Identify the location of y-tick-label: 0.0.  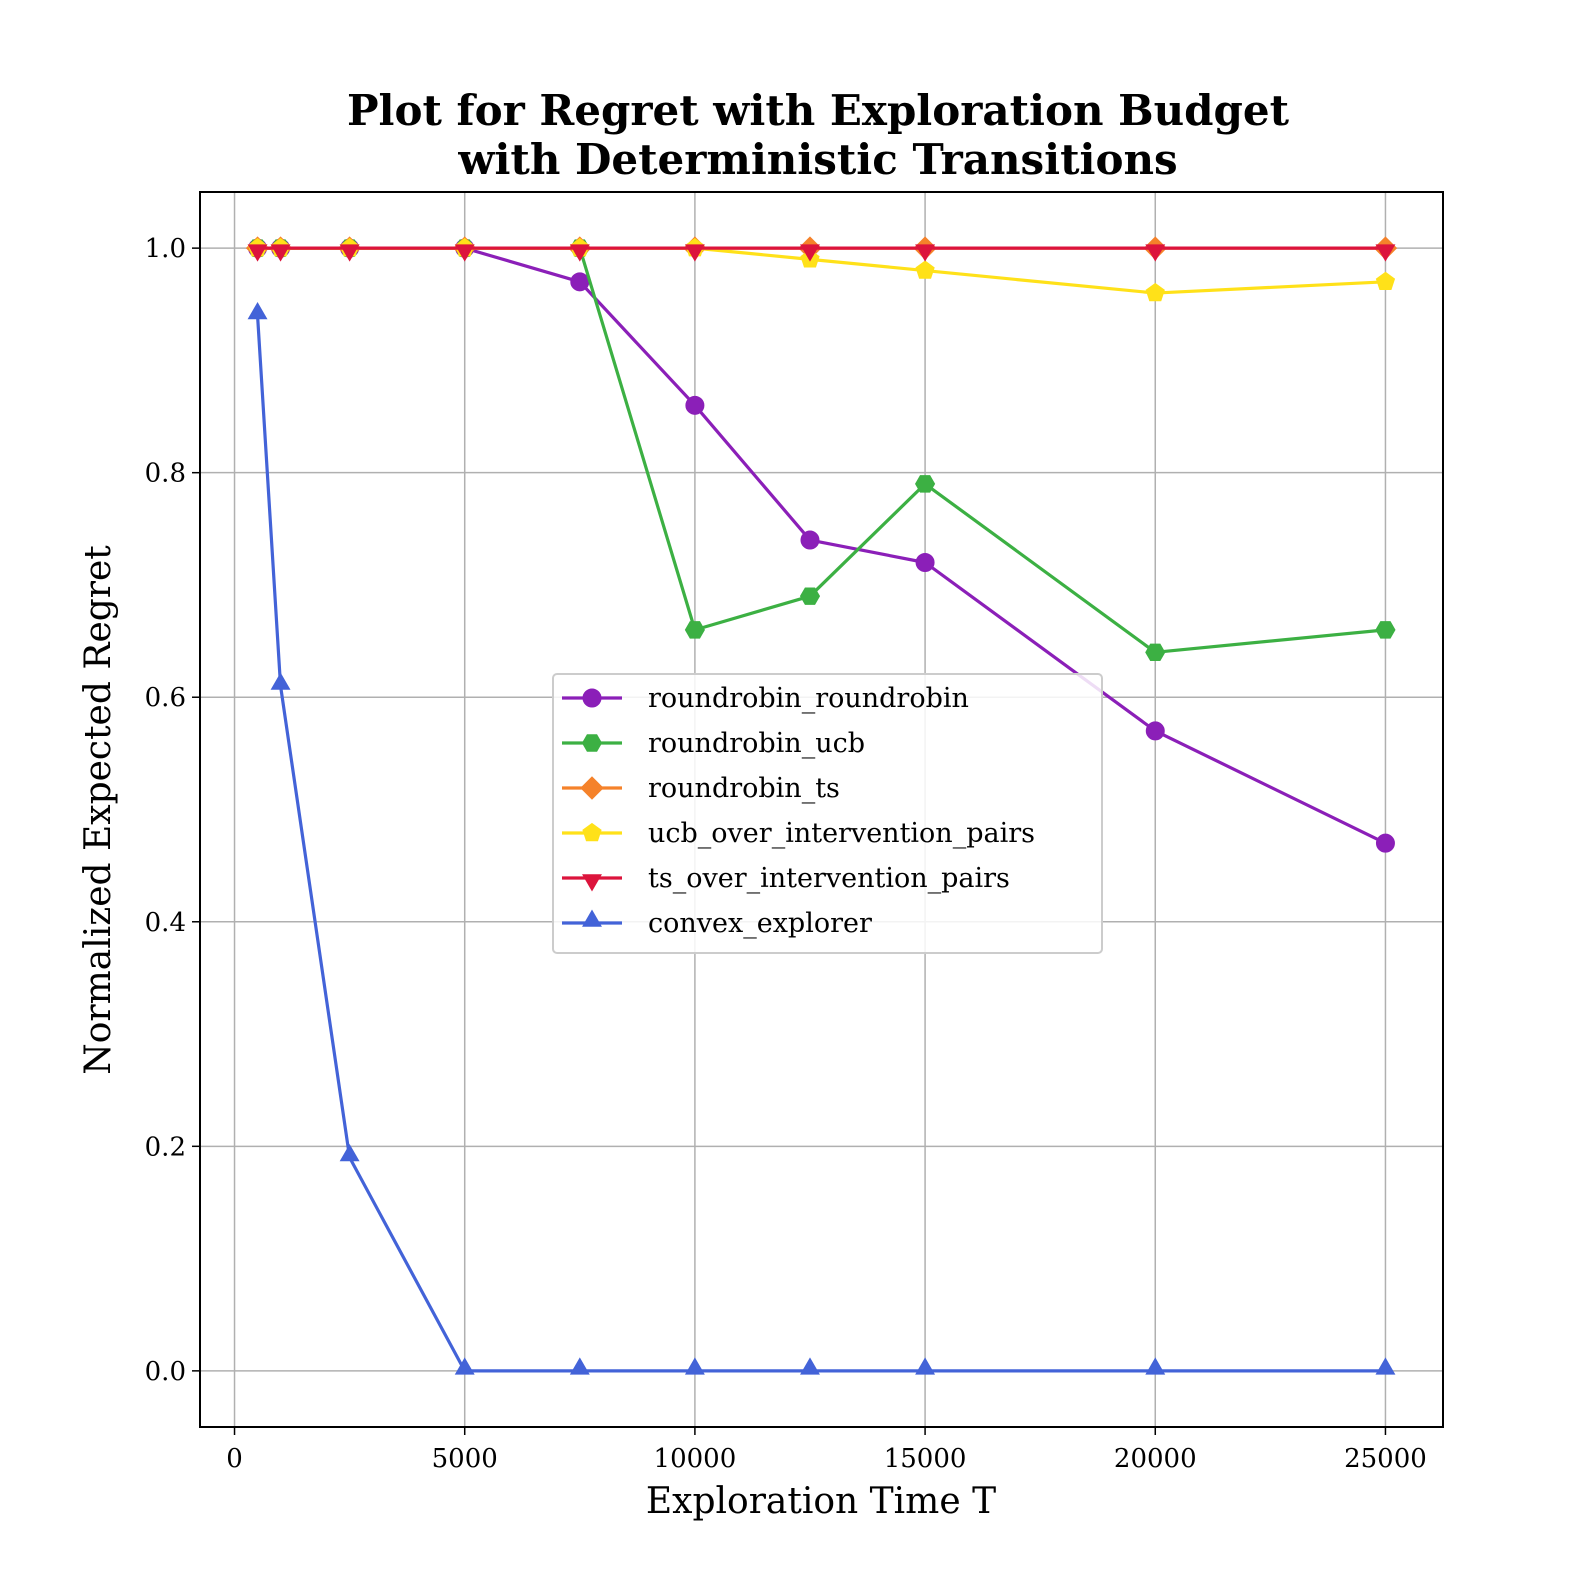
(165, 1372).